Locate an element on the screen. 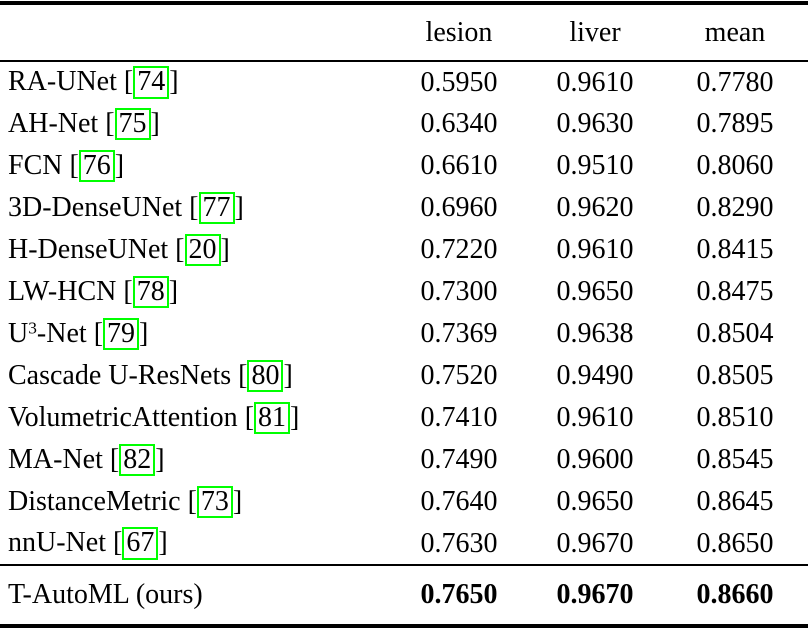 The width and height of the screenshot is (808, 641). method-name-cell: T-AutoML (ours) is located at coordinates (105, 594).